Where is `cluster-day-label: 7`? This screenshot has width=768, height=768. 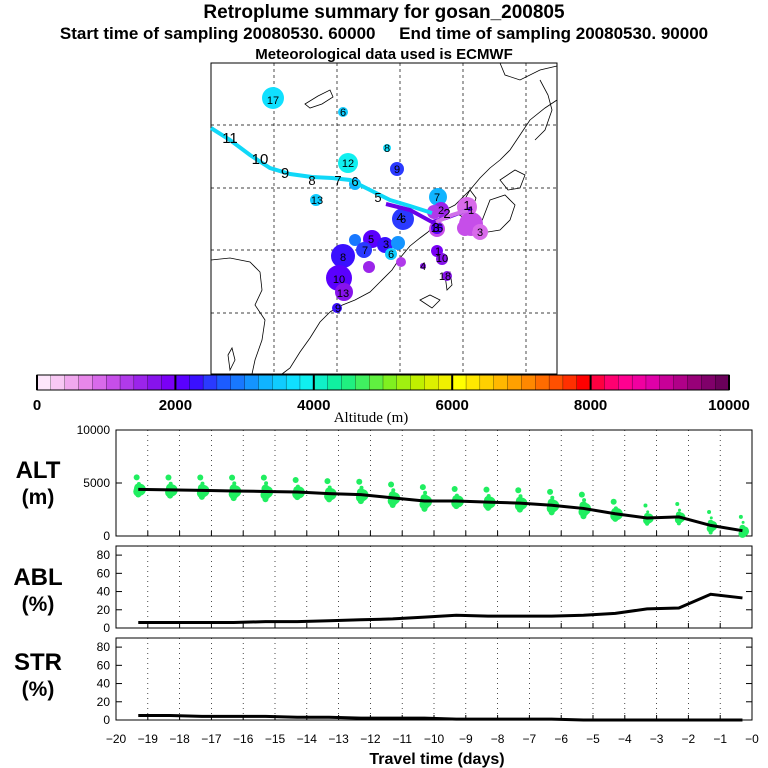
cluster-day-label: 7 is located at coordinates (437, 198).